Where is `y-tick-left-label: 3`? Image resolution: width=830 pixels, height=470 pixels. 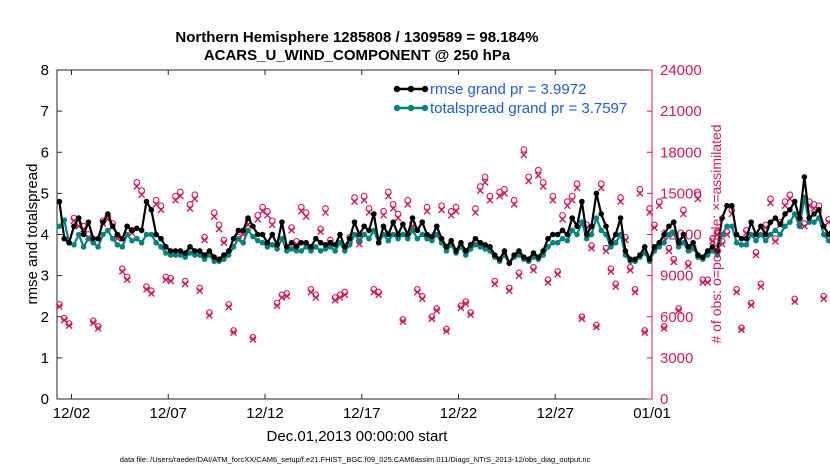
y-tick-left-label: 3 is located at coordinates (45, 276).